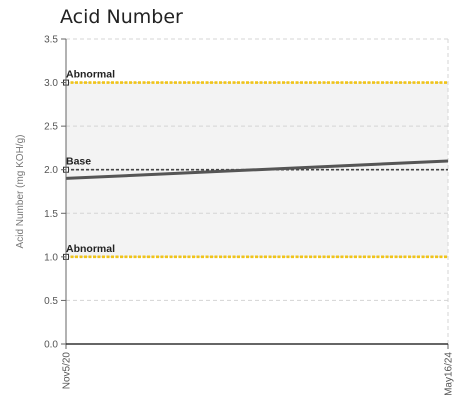 The height and width of the screenshot is (413, 474). I want to click on y-axis-title: Acid Number (mg KOH/g), so click(20, 192).